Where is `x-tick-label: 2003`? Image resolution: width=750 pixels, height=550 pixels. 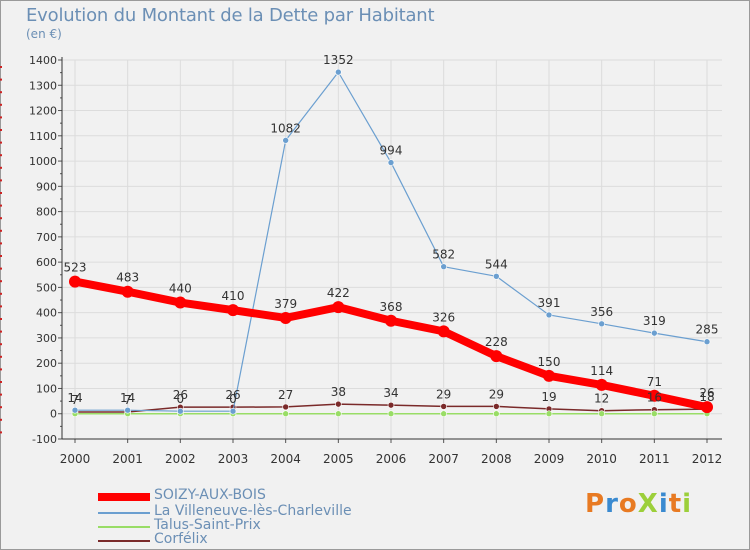
x-tick-label: 2003 is located at coordinates (233, 459).